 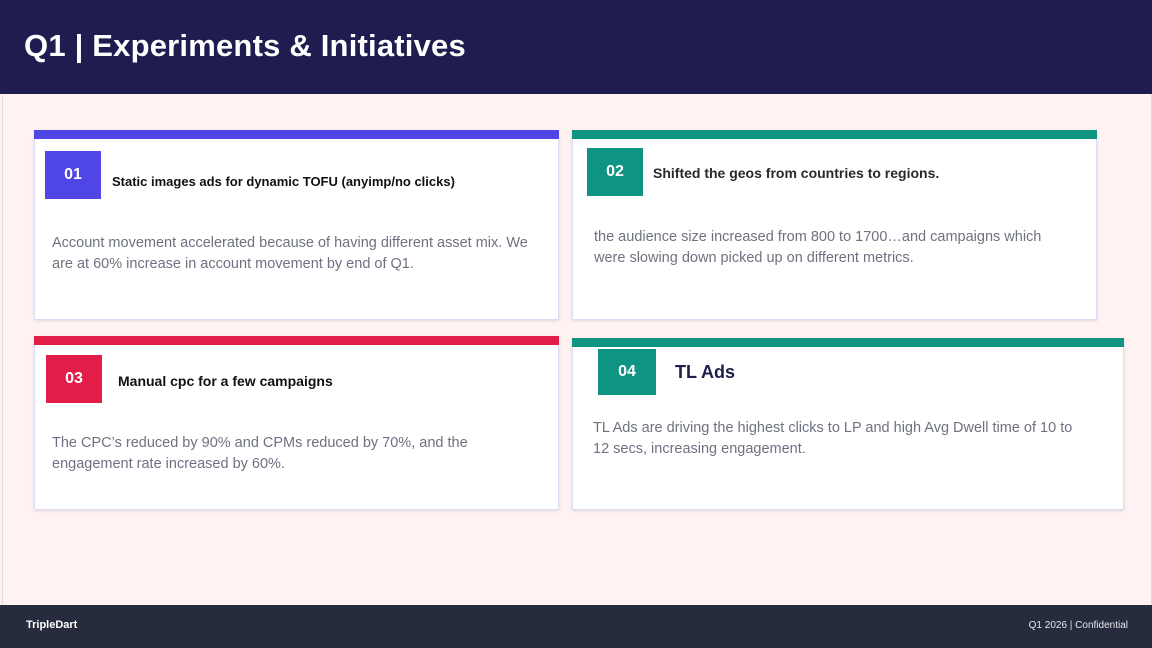 I want to click on card-title: TL Ads, so click(x=705, y=372).